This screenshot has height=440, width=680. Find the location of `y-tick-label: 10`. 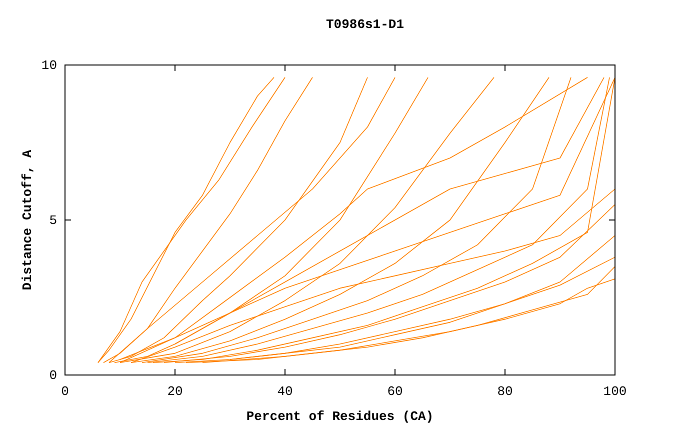

y-tick-label: 10 is located at coordinates (49, 65).